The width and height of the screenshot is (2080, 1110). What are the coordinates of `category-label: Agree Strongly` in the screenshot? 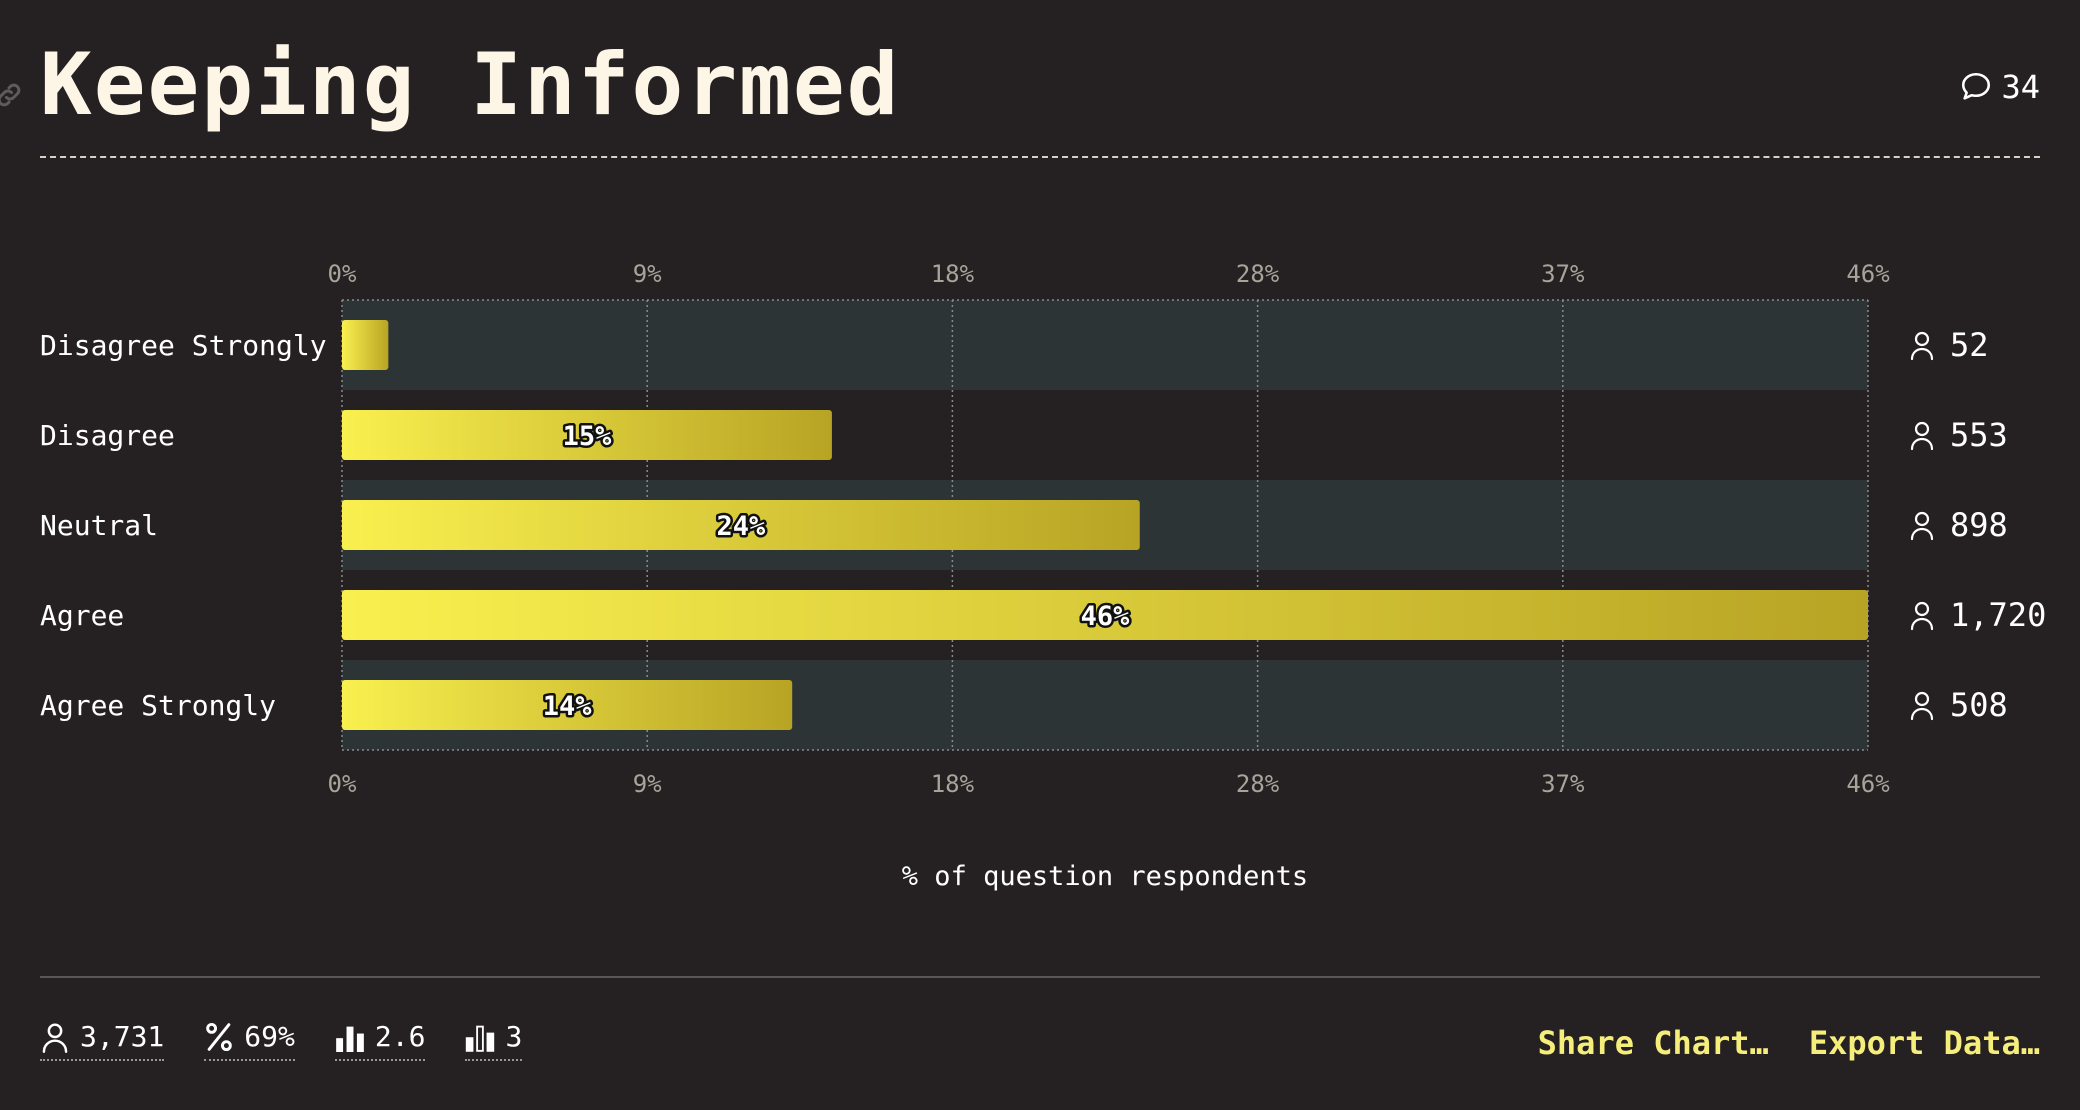 It's located at (158, 705).